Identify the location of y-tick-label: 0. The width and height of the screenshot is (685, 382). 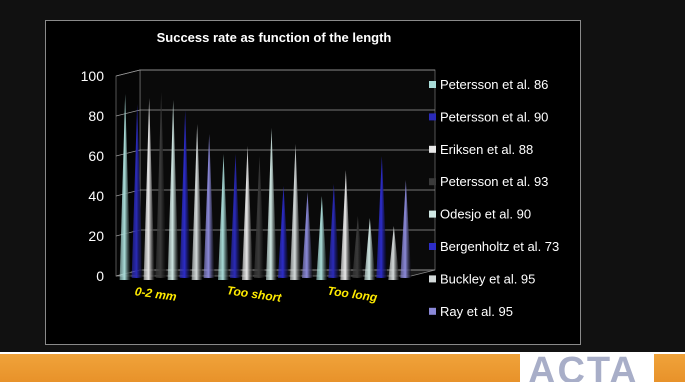
(100, 276).